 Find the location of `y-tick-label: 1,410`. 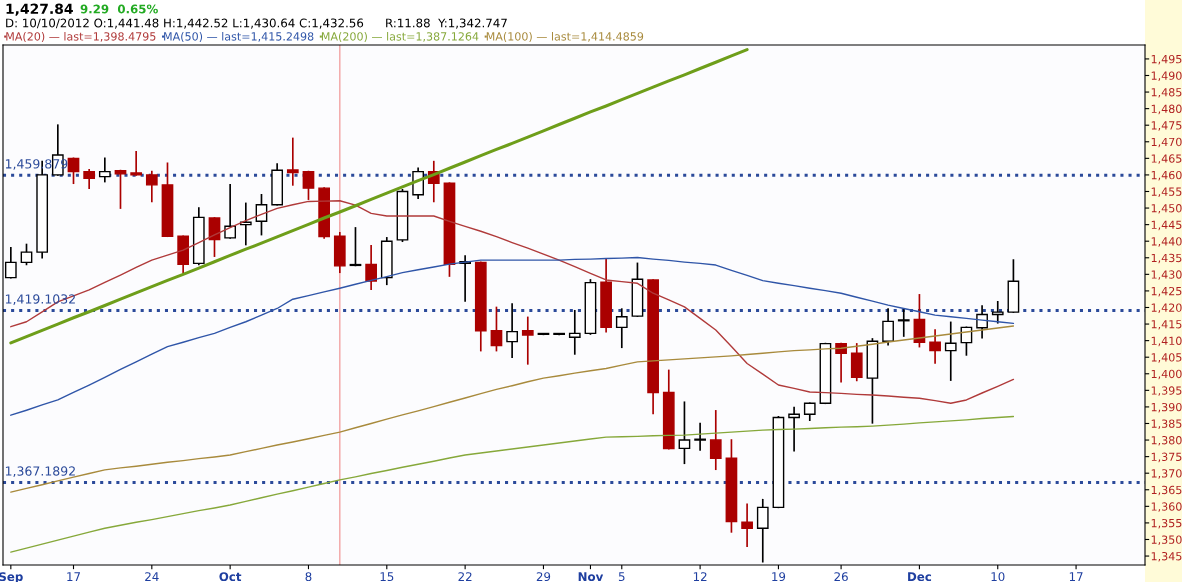

y-tick-label: 1,410 is located at coordinates (1166, 341).